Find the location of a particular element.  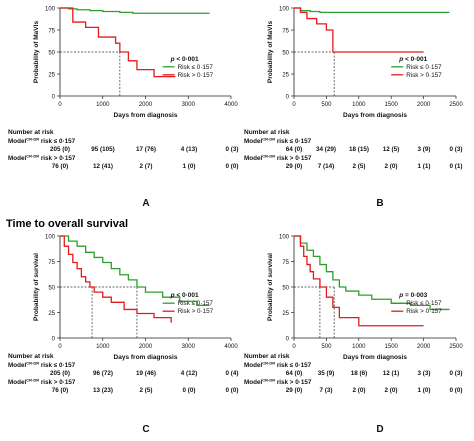

risk-cell: 0 (3) is located at coordinates (456, 149).